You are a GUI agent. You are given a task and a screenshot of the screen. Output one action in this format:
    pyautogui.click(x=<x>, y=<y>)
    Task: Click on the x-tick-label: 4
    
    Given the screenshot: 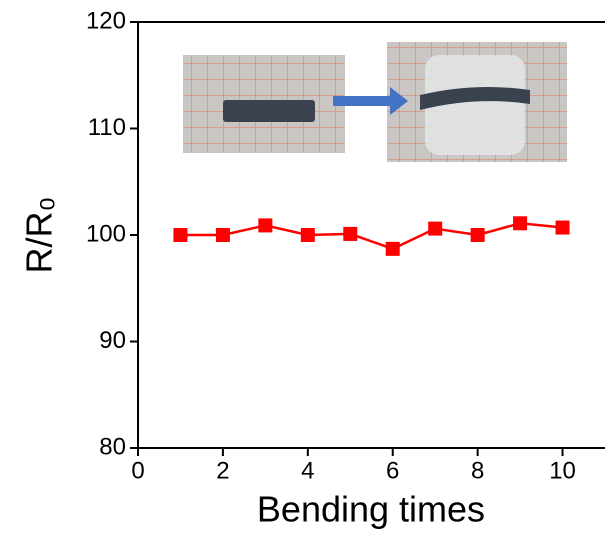 What is the action you would take?
    pyautogui.click(x=307, y=470)
    